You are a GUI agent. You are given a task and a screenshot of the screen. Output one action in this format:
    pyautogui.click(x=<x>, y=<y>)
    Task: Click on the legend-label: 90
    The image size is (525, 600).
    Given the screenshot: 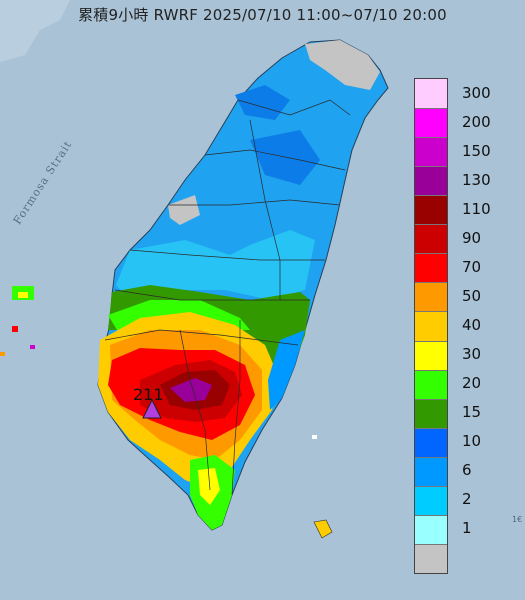 What is the action you would take?
    pyautogui.click(x=472, y=237)
    